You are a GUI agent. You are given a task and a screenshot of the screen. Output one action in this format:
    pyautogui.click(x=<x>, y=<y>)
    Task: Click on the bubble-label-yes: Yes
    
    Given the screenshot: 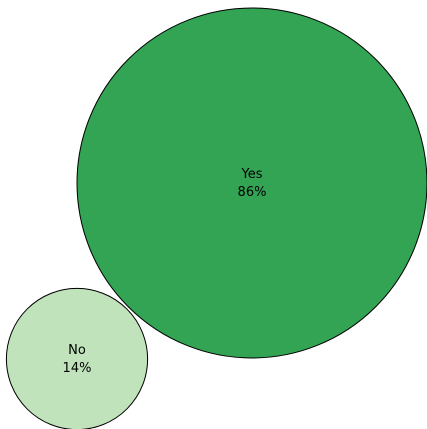 What is the action you would take?
    pyautogui.click(x=252, y=174)
    